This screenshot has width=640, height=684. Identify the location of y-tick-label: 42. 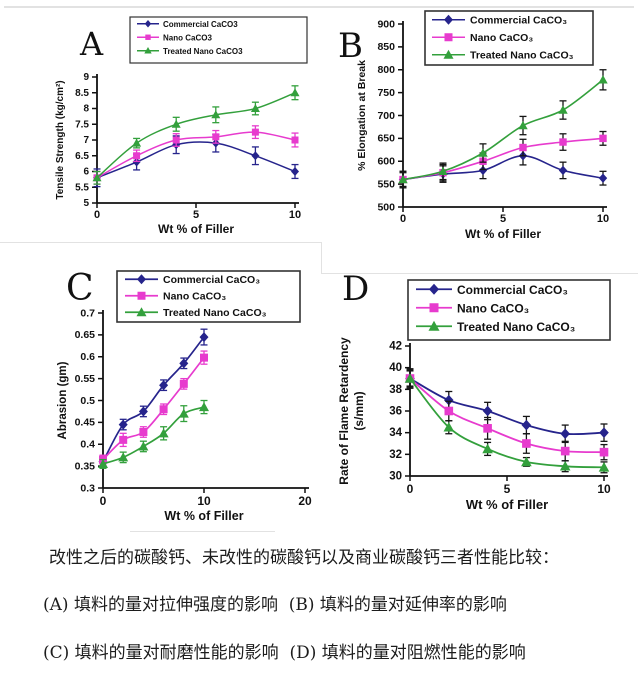
(395, 347).